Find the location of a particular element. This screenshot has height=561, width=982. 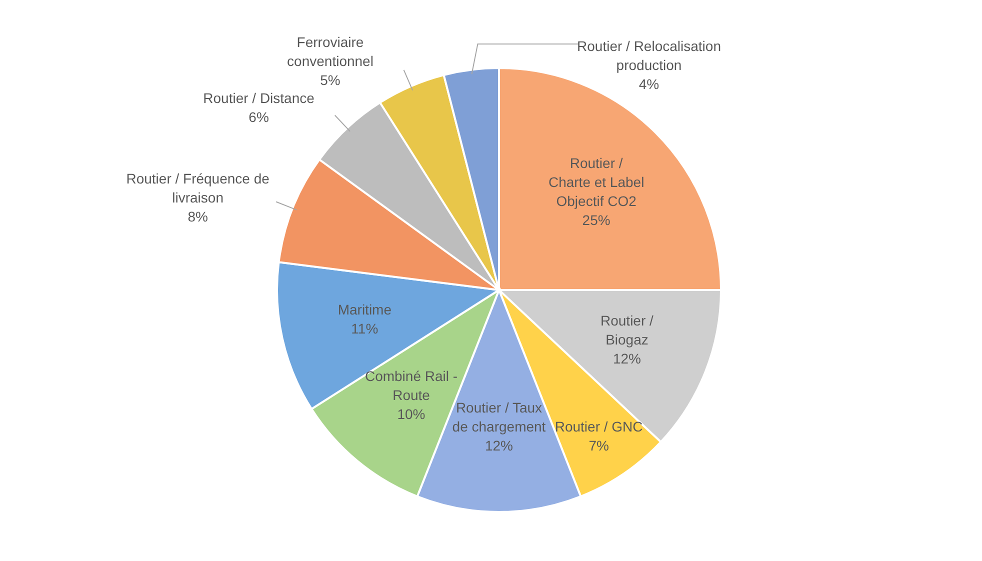

data-label: 4% is located at coordinates (649, 84).